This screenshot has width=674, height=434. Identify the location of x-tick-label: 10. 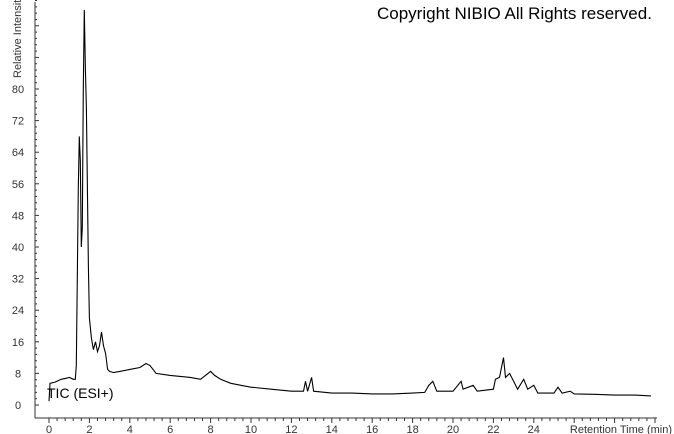
(251, 429).